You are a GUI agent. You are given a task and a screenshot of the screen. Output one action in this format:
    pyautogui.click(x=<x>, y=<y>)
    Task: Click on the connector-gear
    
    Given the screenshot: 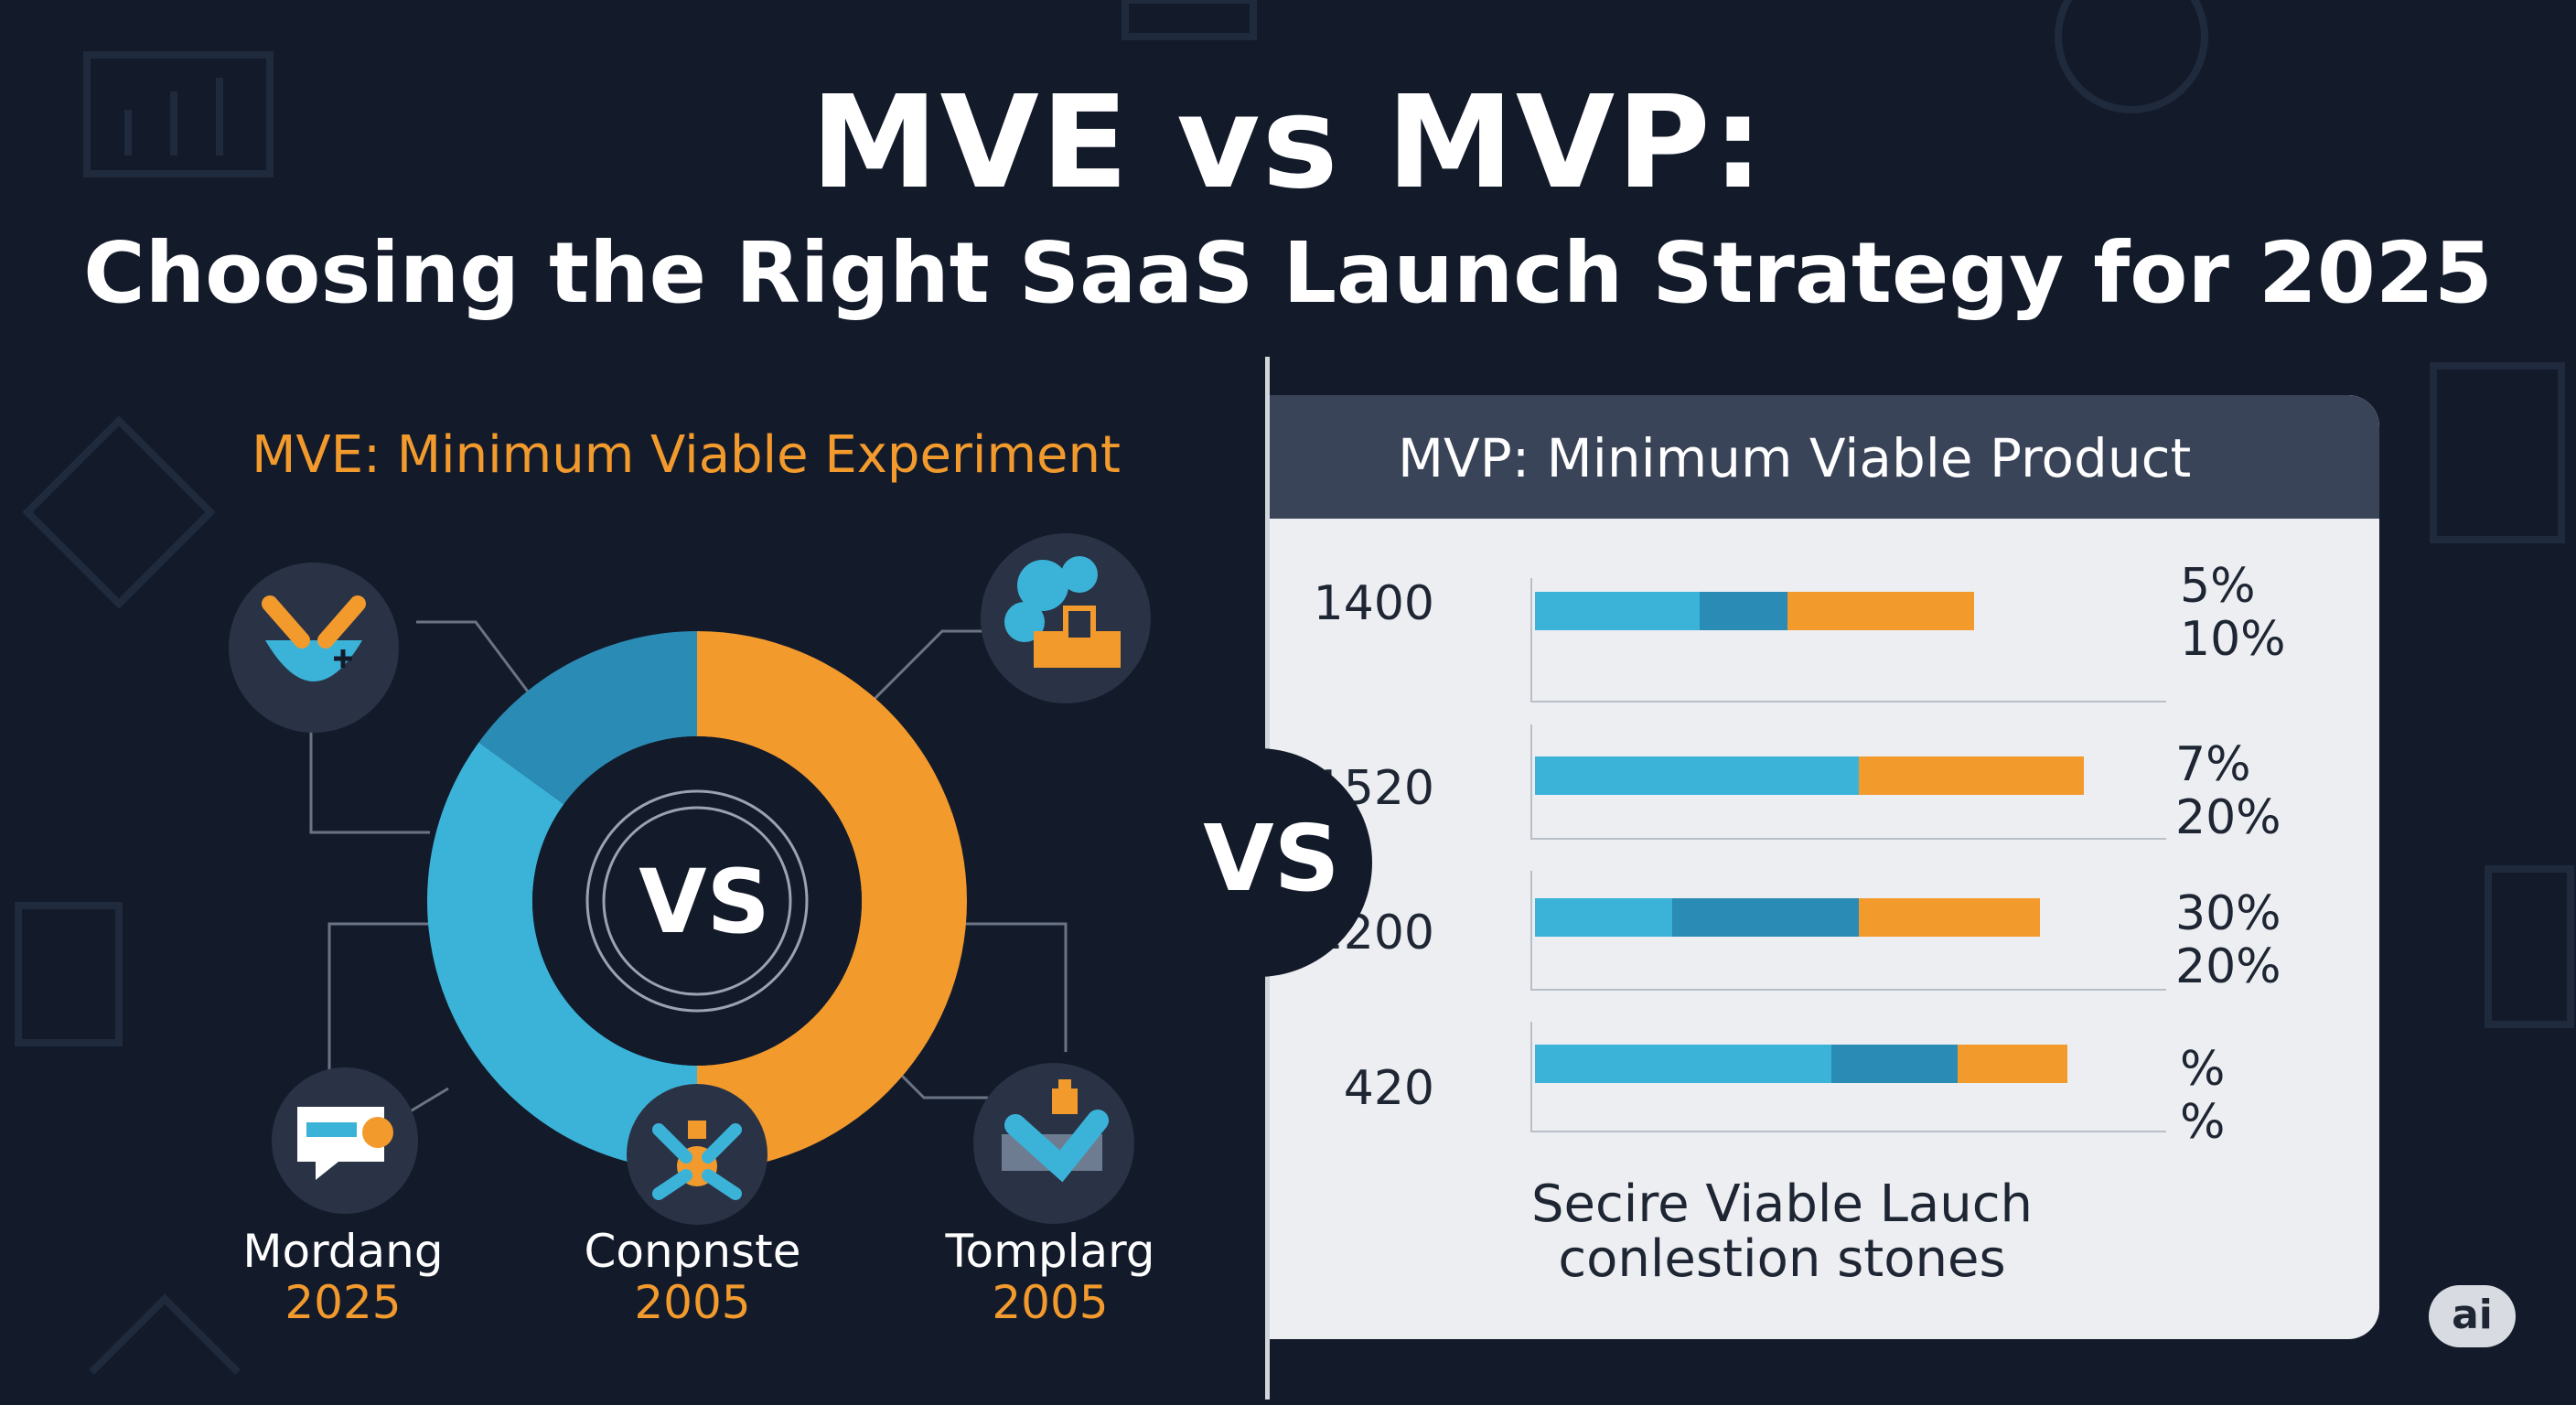 What is the action you would take?
    pyautogui.click(x=932, y=667)
    